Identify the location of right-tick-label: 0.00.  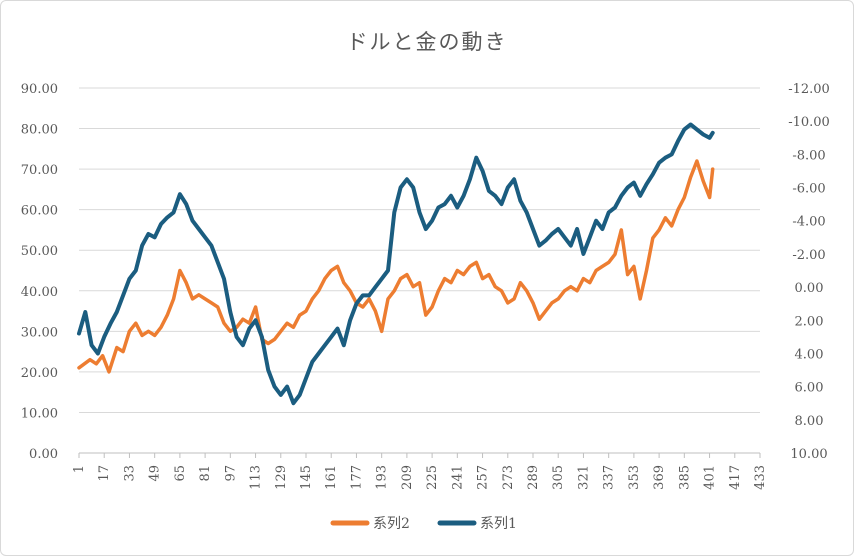
(809, 288).